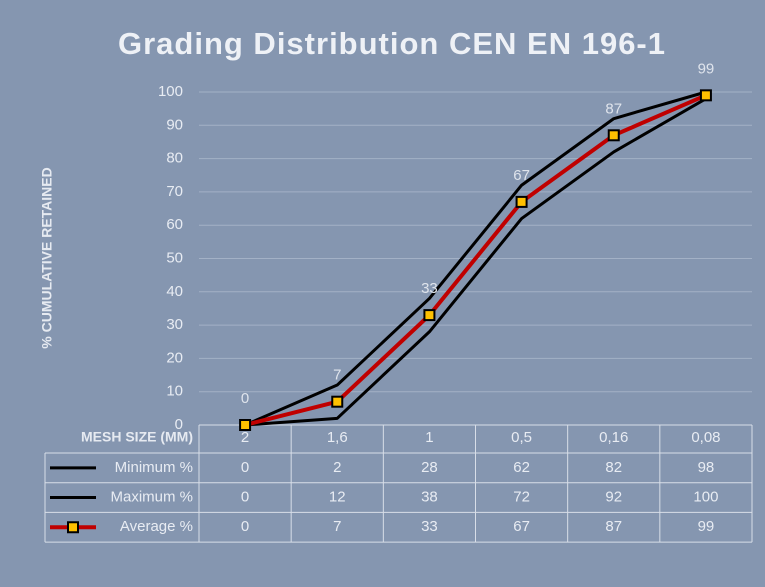 The image size is (765, 587). Describe the element at coordinates (174, 324) in the screenshot. I see `y-tick-label: 30` at that location.